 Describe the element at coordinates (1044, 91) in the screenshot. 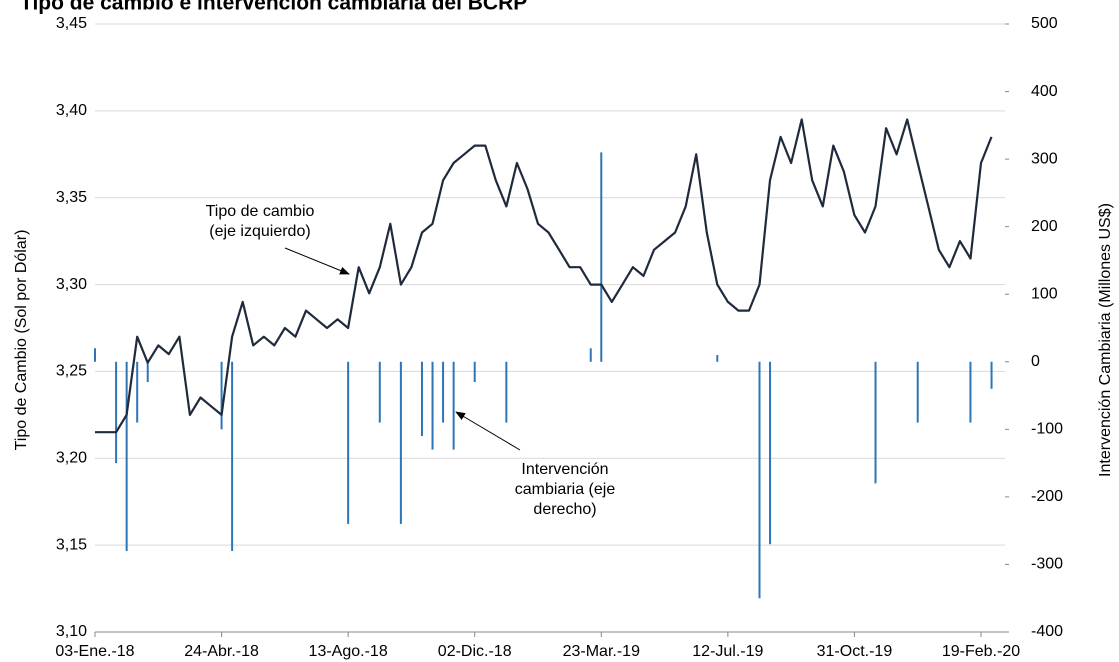

I see `y2-tick-label: 400` at that location.